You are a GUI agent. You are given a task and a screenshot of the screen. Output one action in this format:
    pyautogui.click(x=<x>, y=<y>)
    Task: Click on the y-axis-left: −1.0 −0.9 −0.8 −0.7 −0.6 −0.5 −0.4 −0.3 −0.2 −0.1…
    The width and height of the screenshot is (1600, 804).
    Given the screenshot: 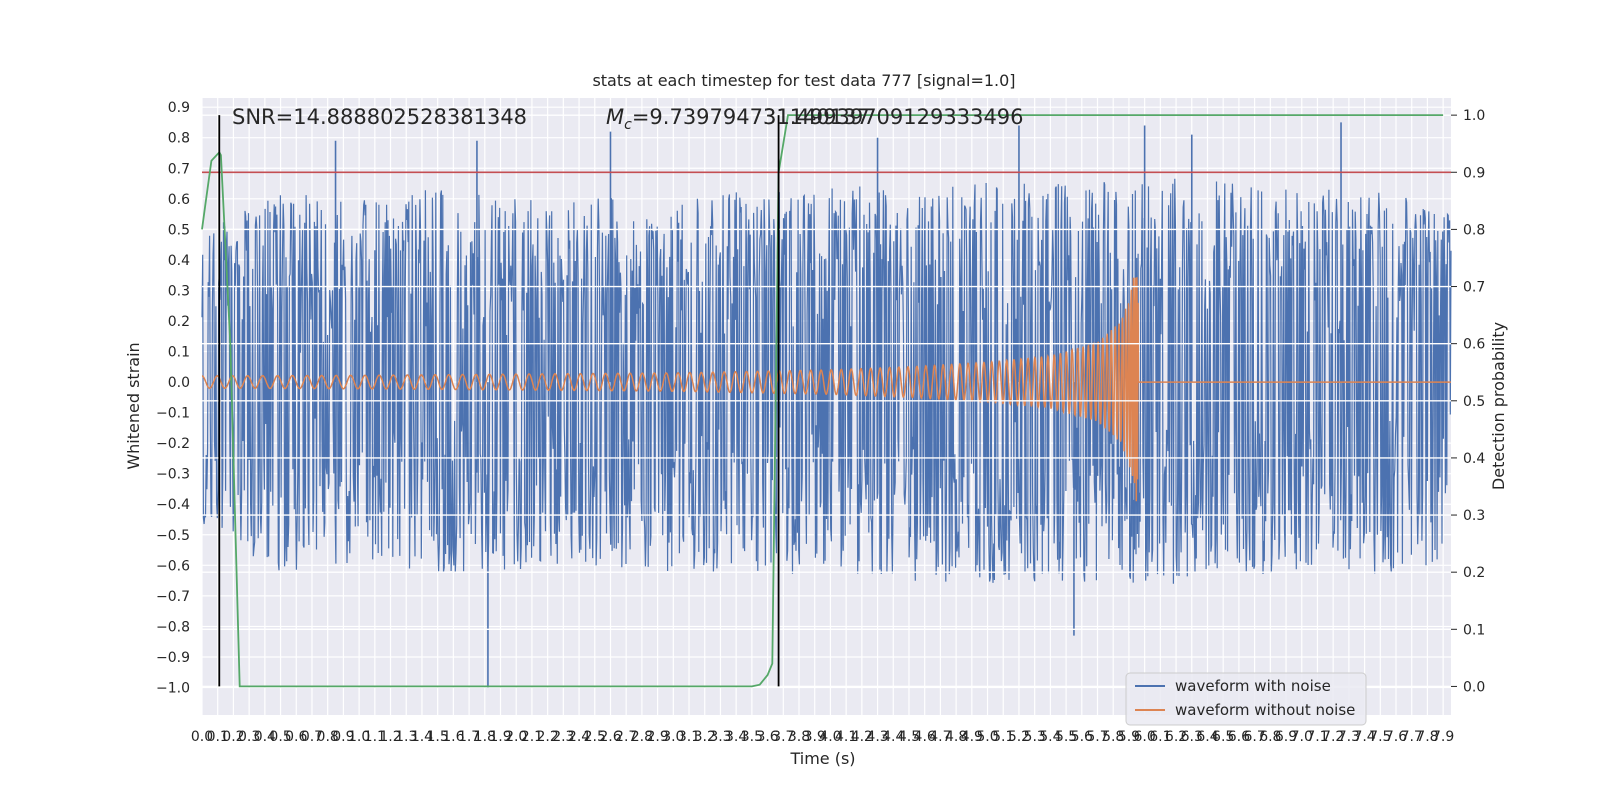 What is the action you would take?
    pyautogui.click(x=173, y=398)
    